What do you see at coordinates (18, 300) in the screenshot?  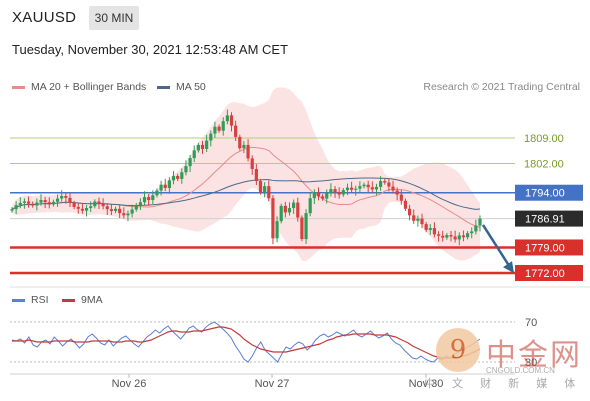 I see `rsi-swatch` at bounding box center [18, 300].